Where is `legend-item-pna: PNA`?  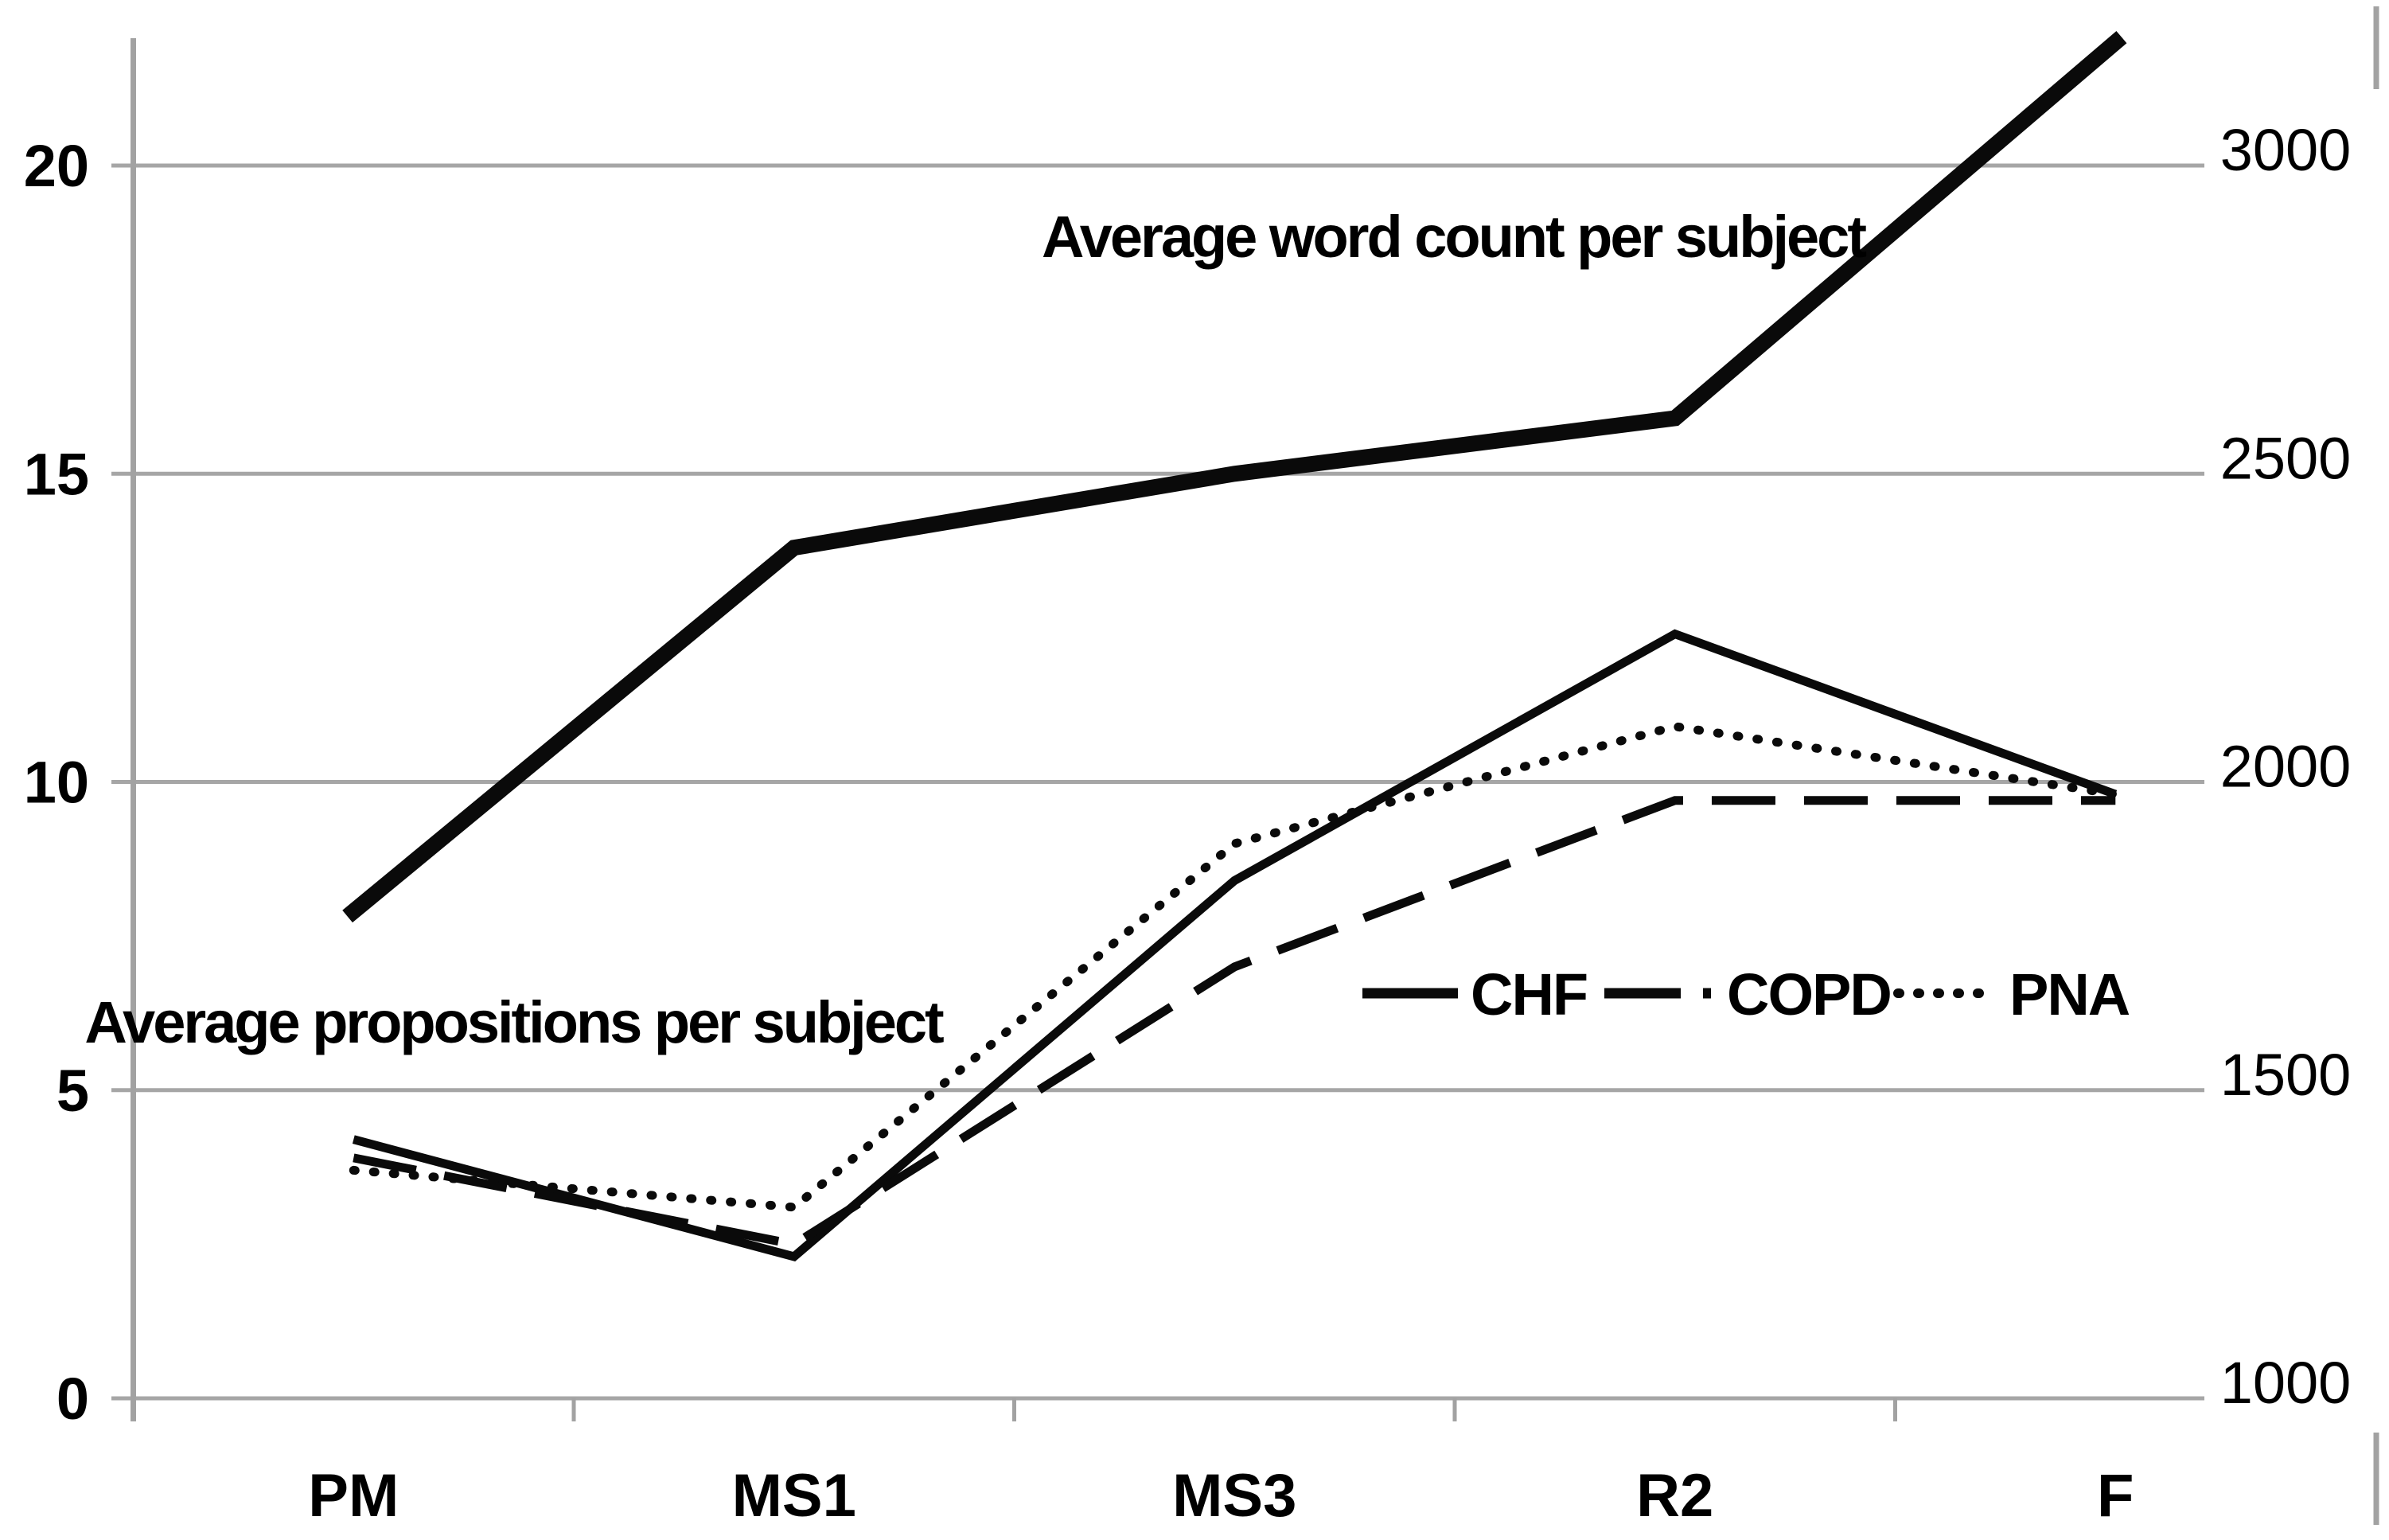 legend-item-pna: PNA is located at coordinates (2012, 994).